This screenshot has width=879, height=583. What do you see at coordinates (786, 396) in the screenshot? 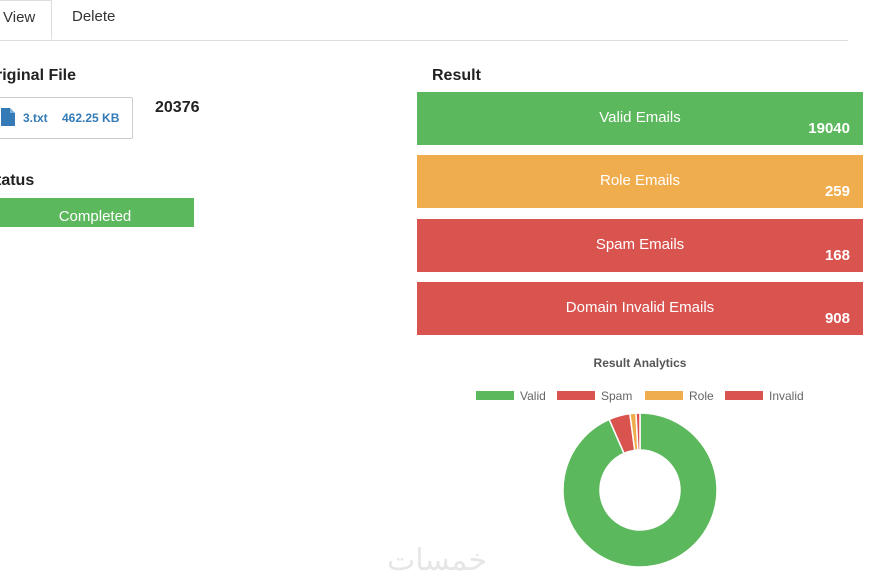
I see `legend-label-invalid: Invalid` at bounding box center [786, 396].